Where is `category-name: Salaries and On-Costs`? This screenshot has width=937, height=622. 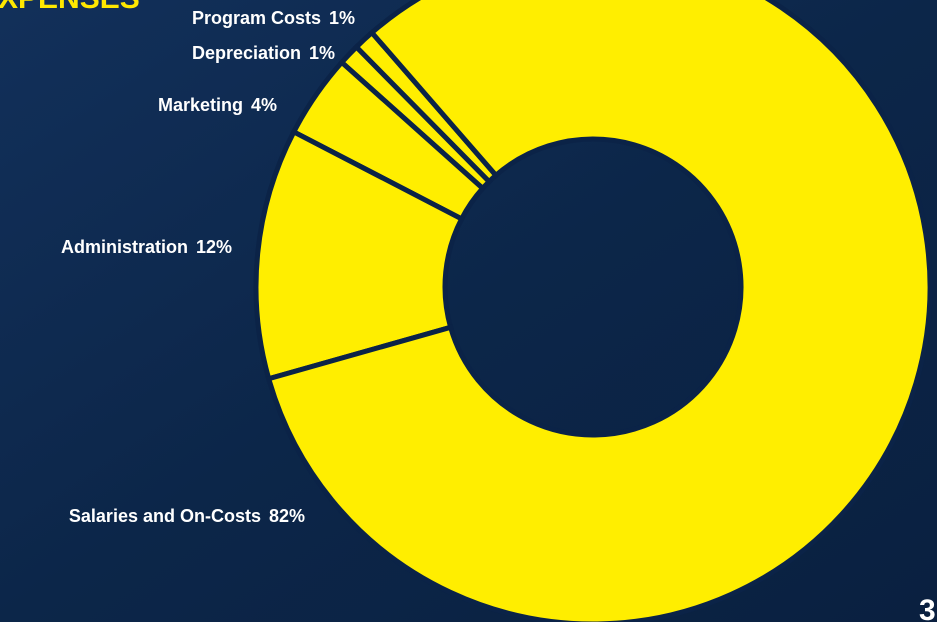
category-name: Salaries and On-Costs is located at coordinates (165, 516).